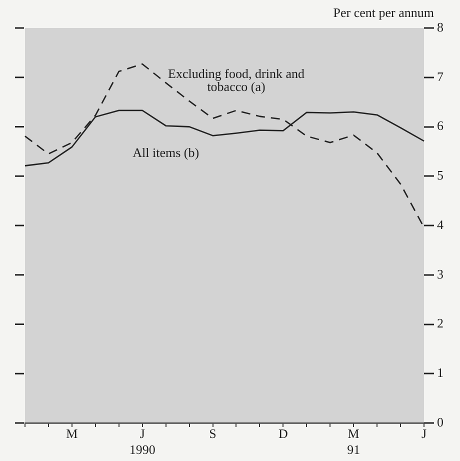 This screenshot has height=461, width=460. I want to click on series-label: Excluding food, drink and tobacco (a), so click(236, 80).